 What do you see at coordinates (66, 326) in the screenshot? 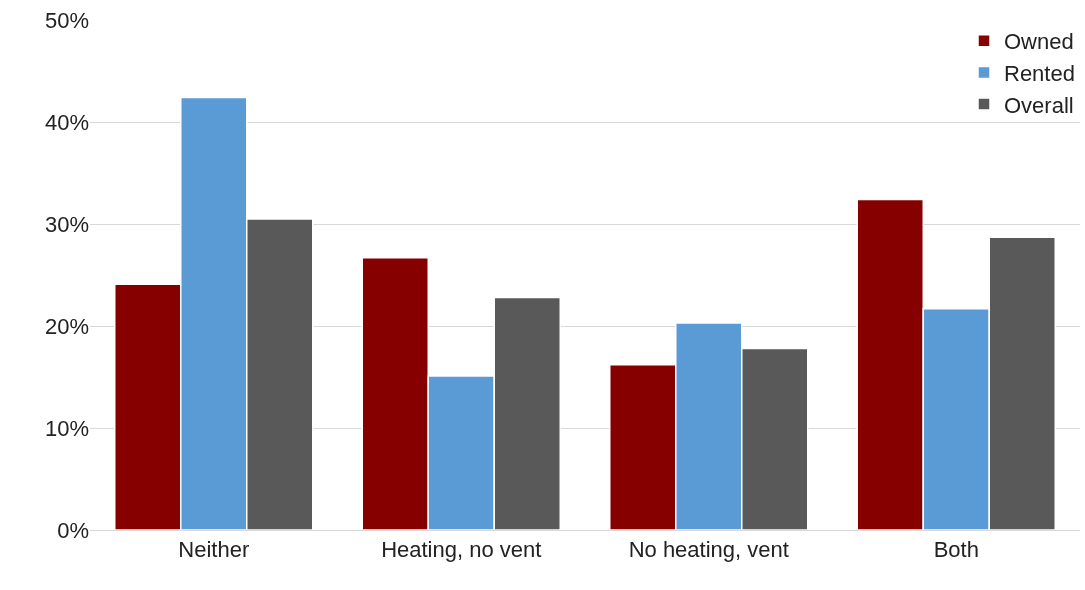
I see `y-tick-label: 20%` at bounding box center [66, 326].